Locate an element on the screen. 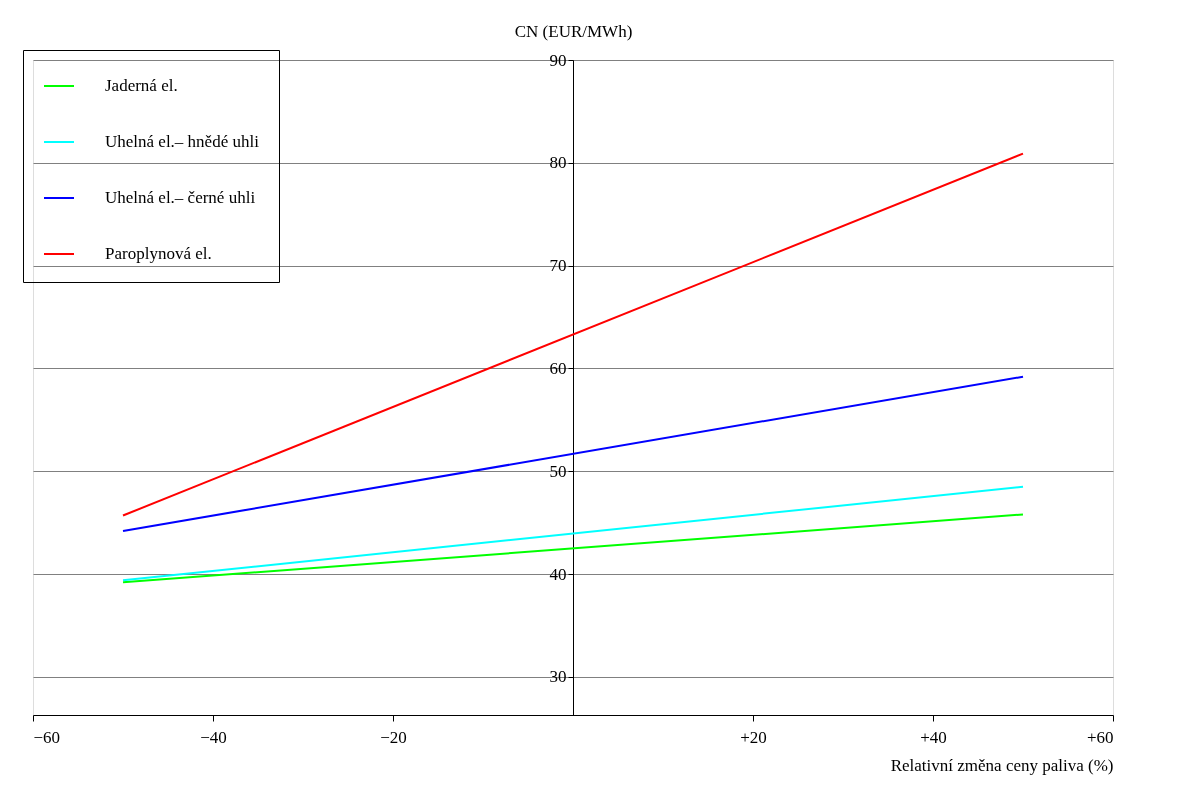 This screenshot has height=789, width=1181. x-axis-title: Relativní změna ceny paliva (%) is located at coordinates (1002, 765).